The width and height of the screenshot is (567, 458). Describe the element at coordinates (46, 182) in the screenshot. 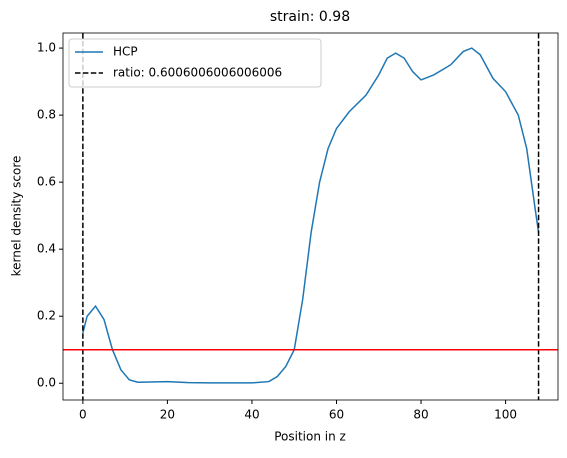

I see `y-tick-label: 0.6` at that location.